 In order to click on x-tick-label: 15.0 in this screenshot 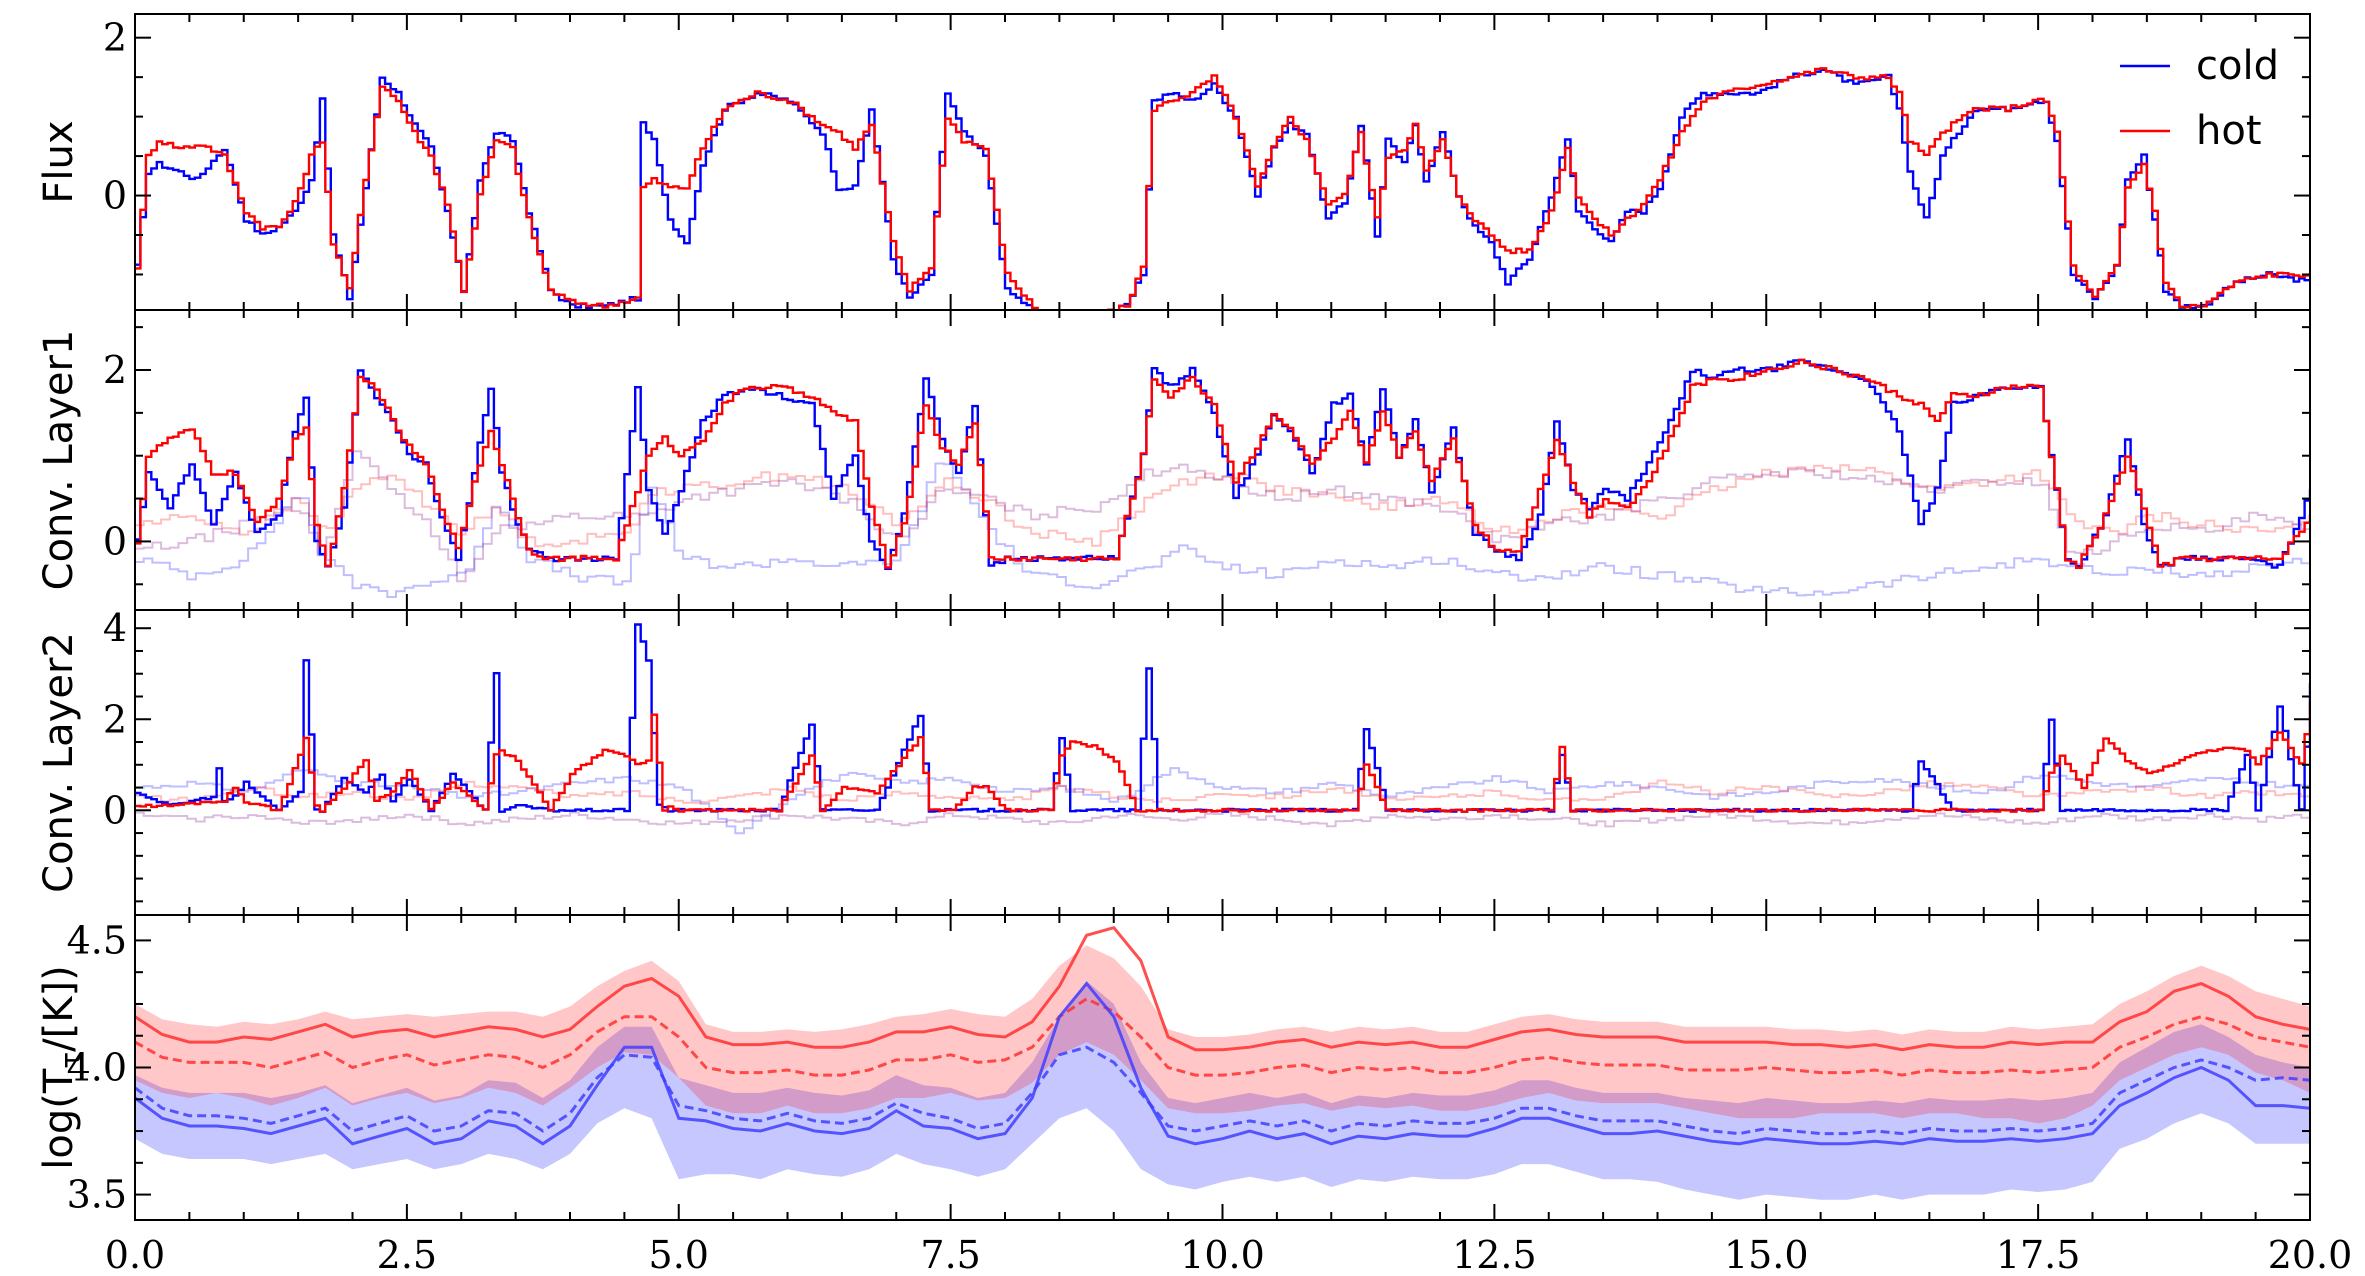, I will do `click(1766, 1254)`.